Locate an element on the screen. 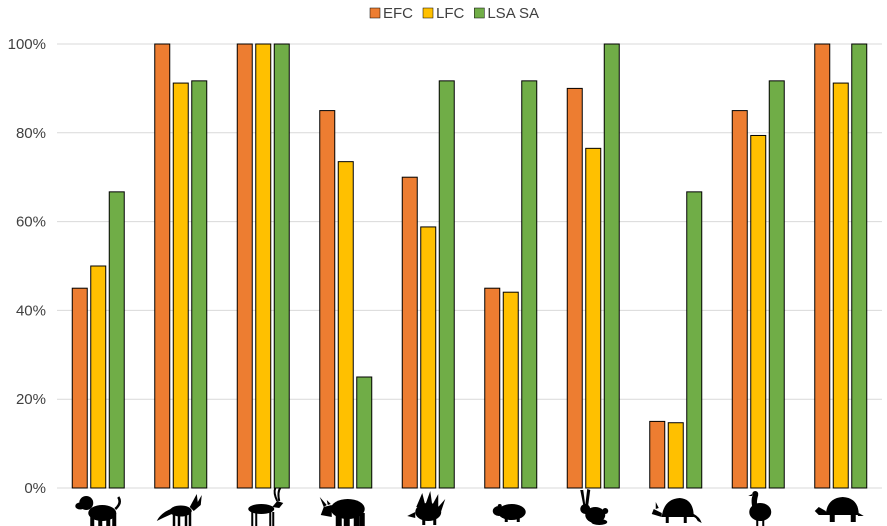 This screenshot has height=526, width=887. bar-efc-baboon is located at coordinates (79, 388).